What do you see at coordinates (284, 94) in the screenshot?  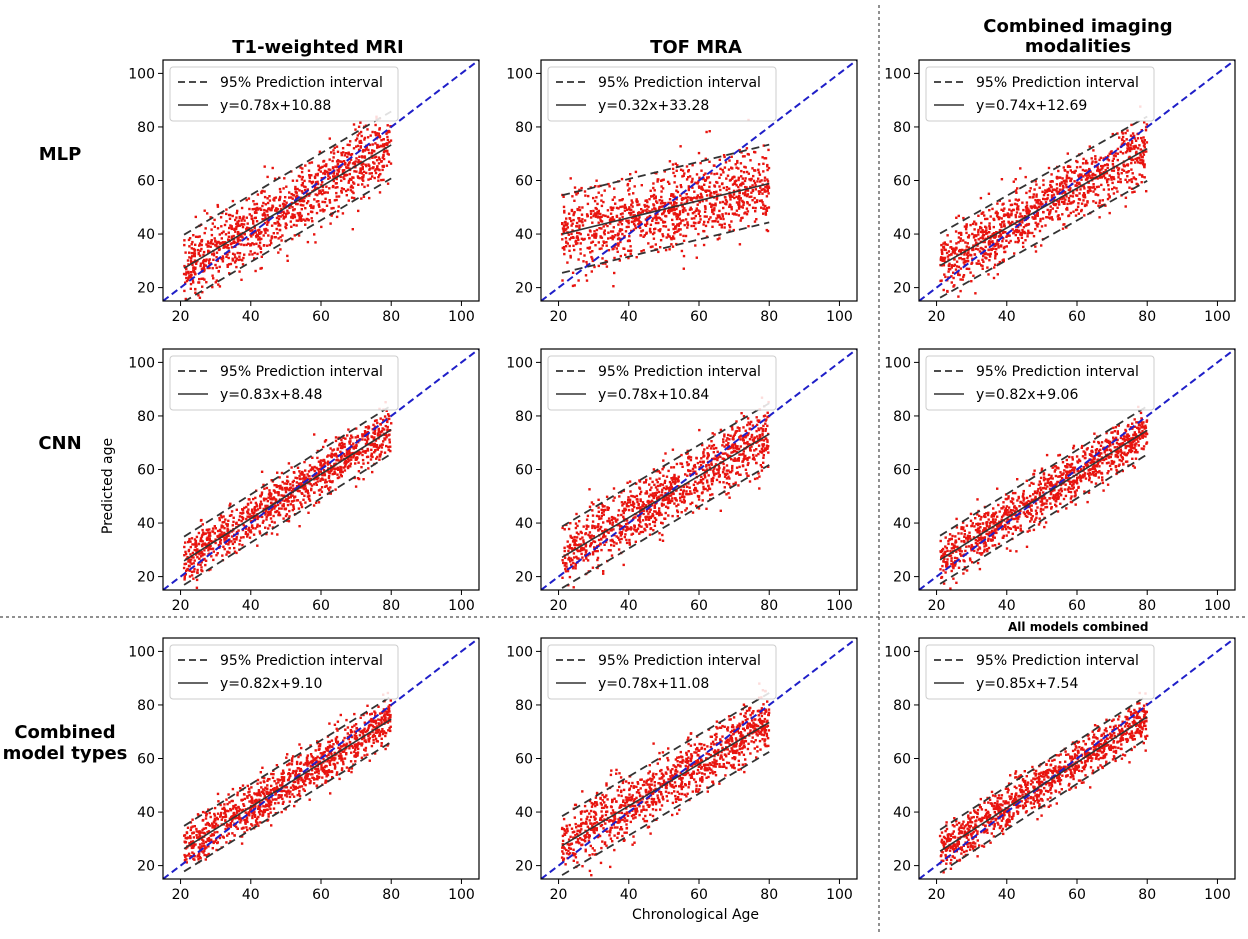 I see `legend-box` at bounding box center [284, 94].